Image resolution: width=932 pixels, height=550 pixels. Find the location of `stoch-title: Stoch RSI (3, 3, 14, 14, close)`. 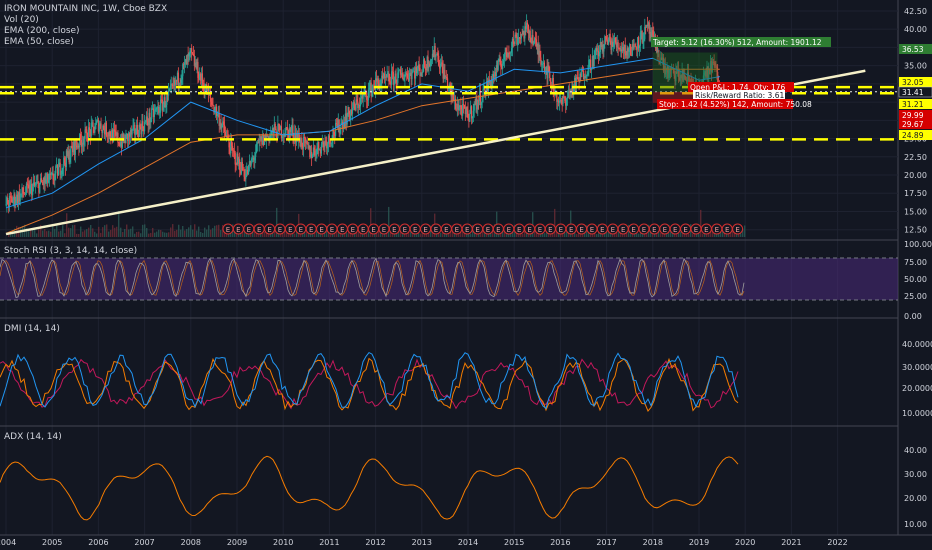

stoch-title: Stoch RSI (3, 3, 14, 14, close) is located at coordinates (71, 251).